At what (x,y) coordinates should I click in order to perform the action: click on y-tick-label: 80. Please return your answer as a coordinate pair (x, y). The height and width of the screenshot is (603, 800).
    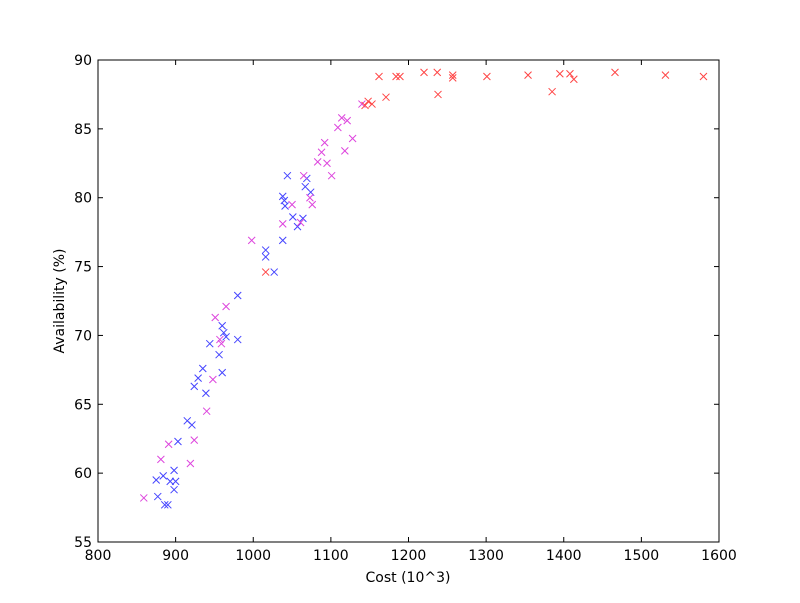
    Looking at the image, I should click on (83, 199).